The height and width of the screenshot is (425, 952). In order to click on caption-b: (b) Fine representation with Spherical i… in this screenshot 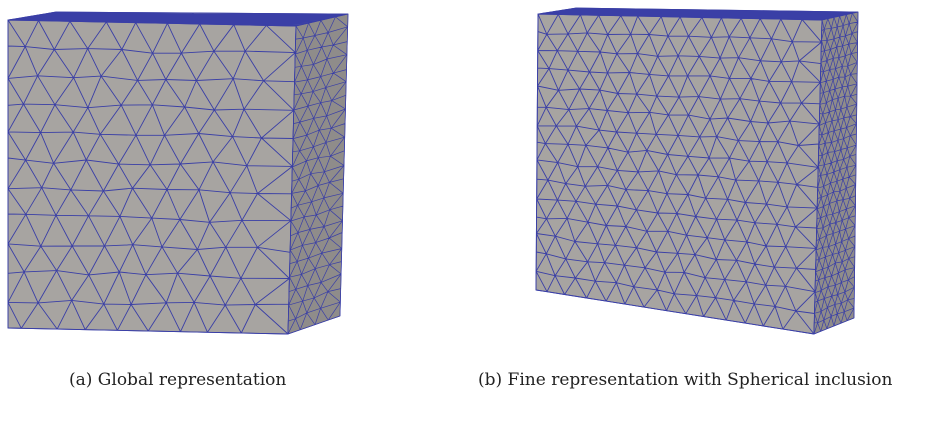, I will do `click(685, 380)`.